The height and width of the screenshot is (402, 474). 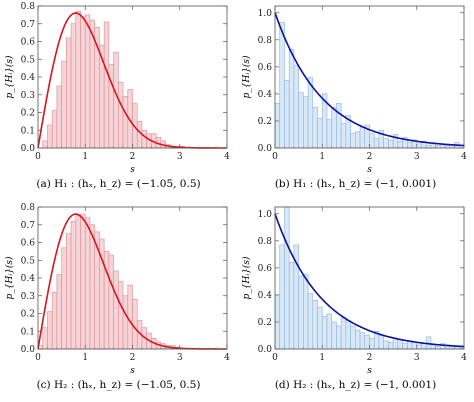 I want to click on caption-b: (b) H₁ : (hₓ, h_z) = (−1, 0.001), so click(x=355, y=184).